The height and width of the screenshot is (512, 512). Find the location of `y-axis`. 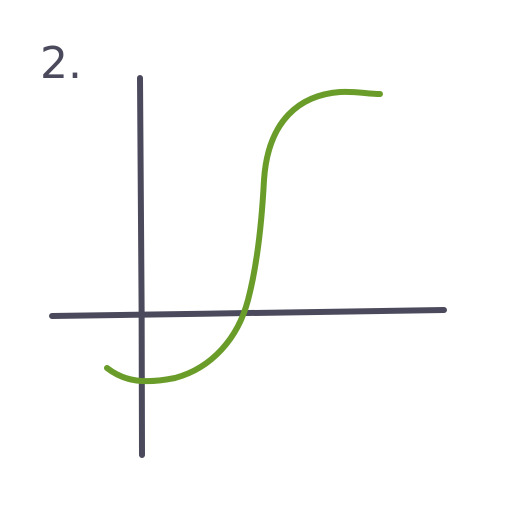

y-axis is located at coordinates (141, 266).